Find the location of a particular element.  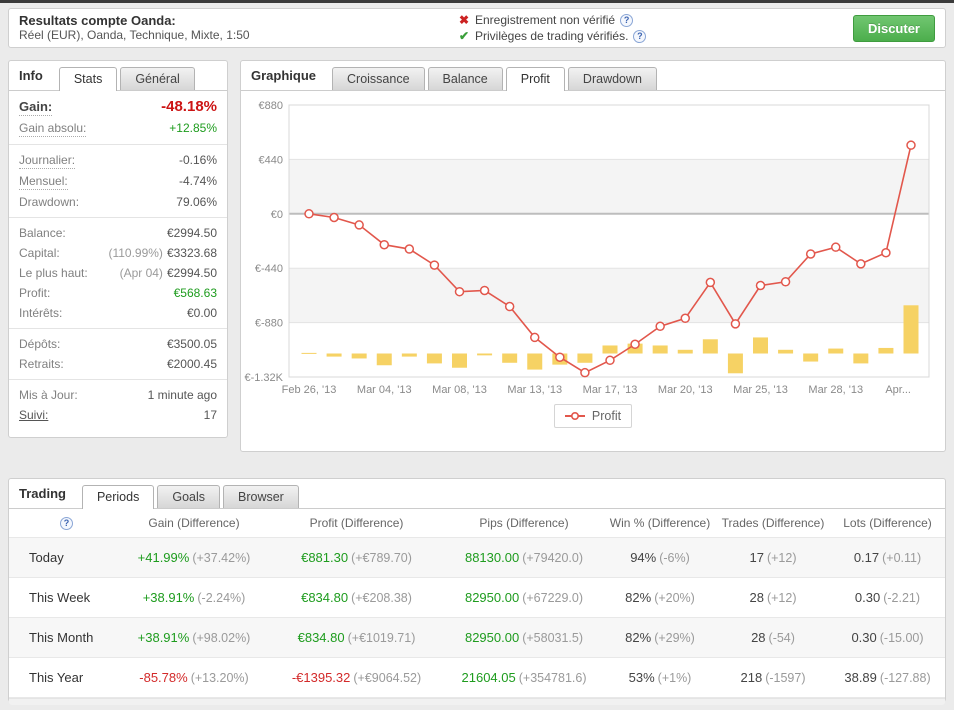

tab-goals: Goals is located at coordinates (188, 496).